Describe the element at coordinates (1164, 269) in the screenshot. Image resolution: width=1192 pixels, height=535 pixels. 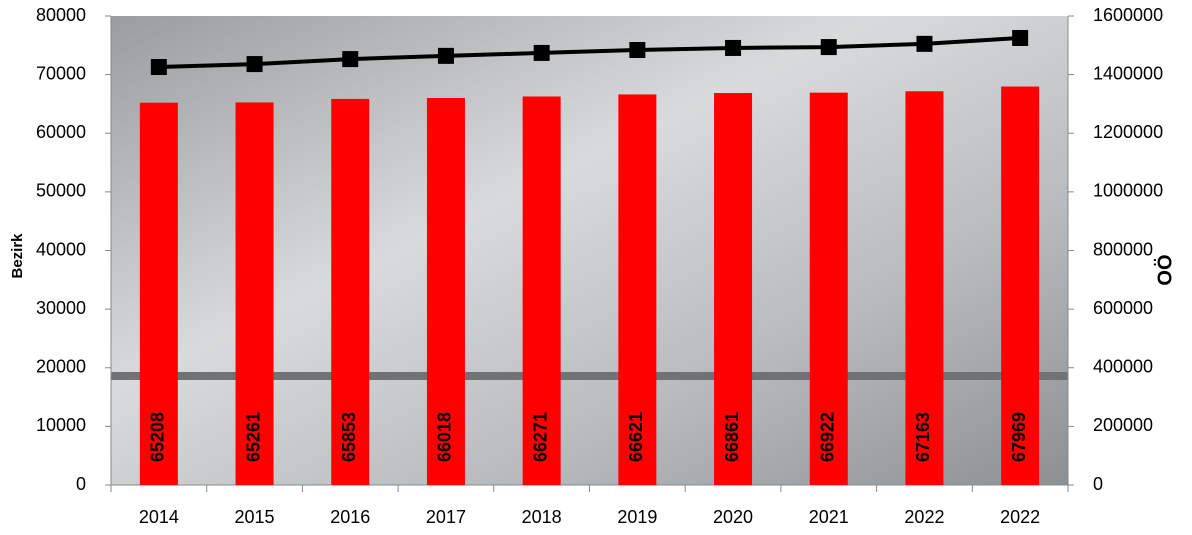
I see `y2-axis-label: OÖ` at that location.